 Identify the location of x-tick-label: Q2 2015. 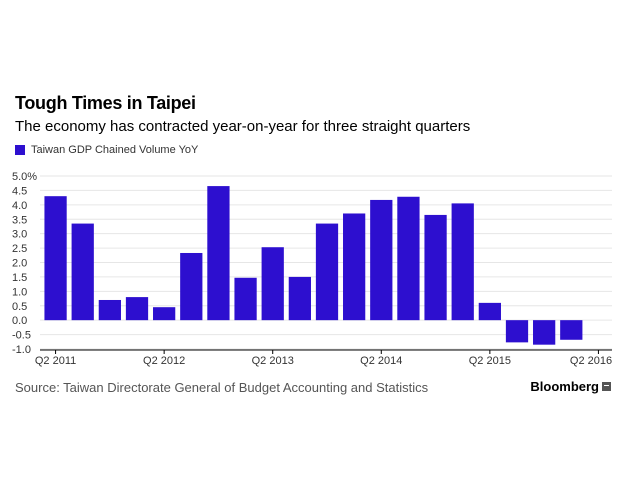
(490, 361).